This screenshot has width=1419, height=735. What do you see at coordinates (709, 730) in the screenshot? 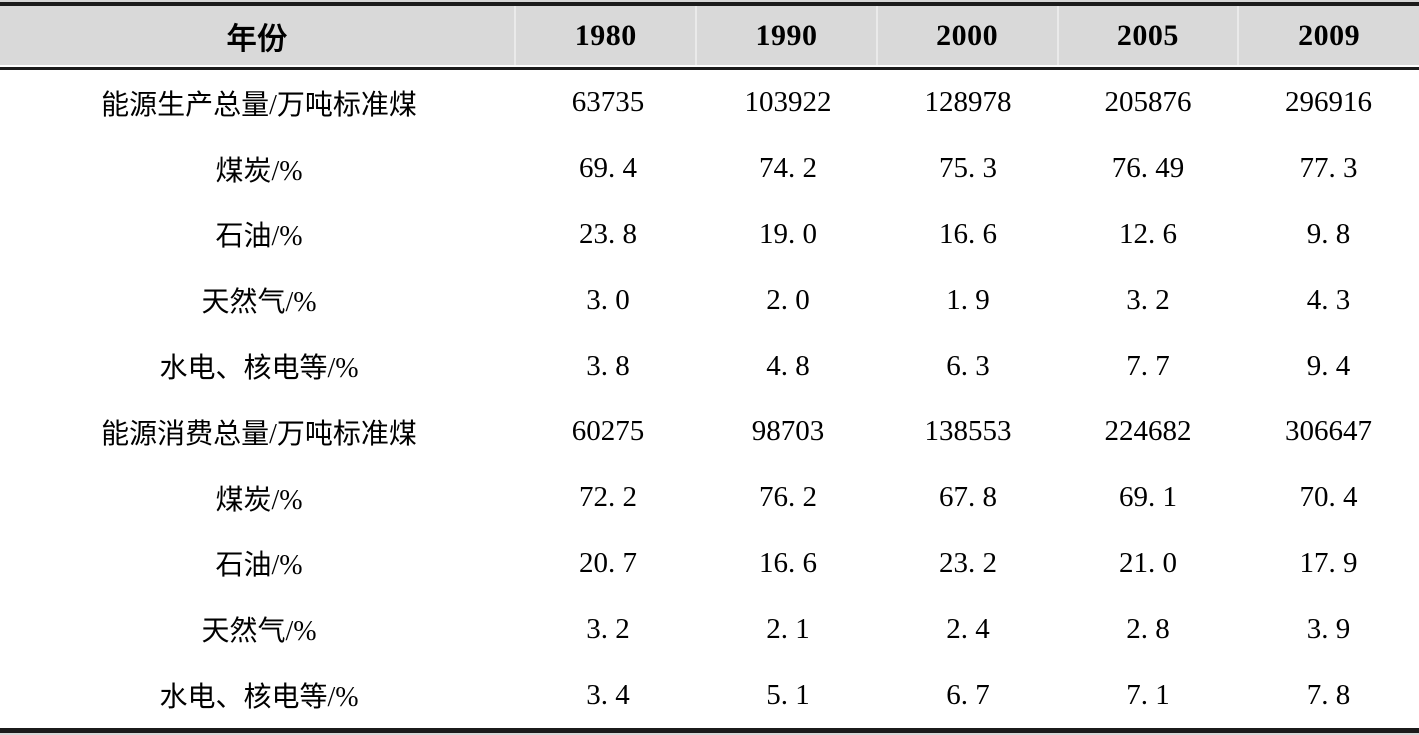
I see `table-bottom-rule` at bounding box center [709, 730].